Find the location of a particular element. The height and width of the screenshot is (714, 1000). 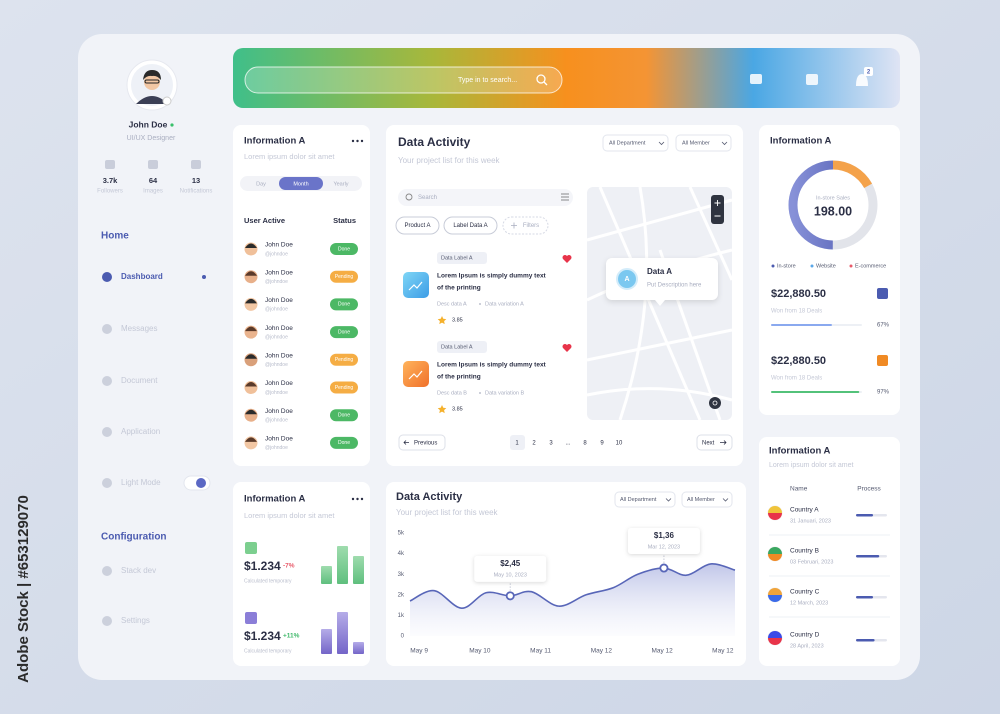

stat-icon is located at coordinates (196, 164).